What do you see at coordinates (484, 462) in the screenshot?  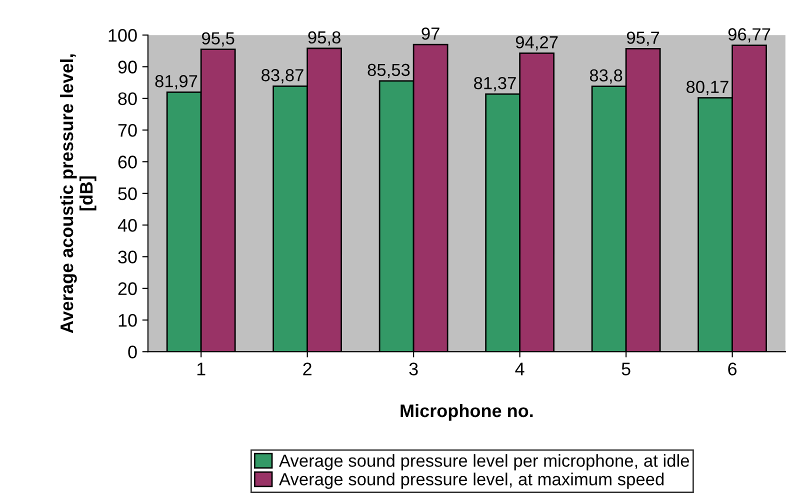 I see `legend-label: Average sound pressure level per microphone, at idle` at bounding box center [484, 462].